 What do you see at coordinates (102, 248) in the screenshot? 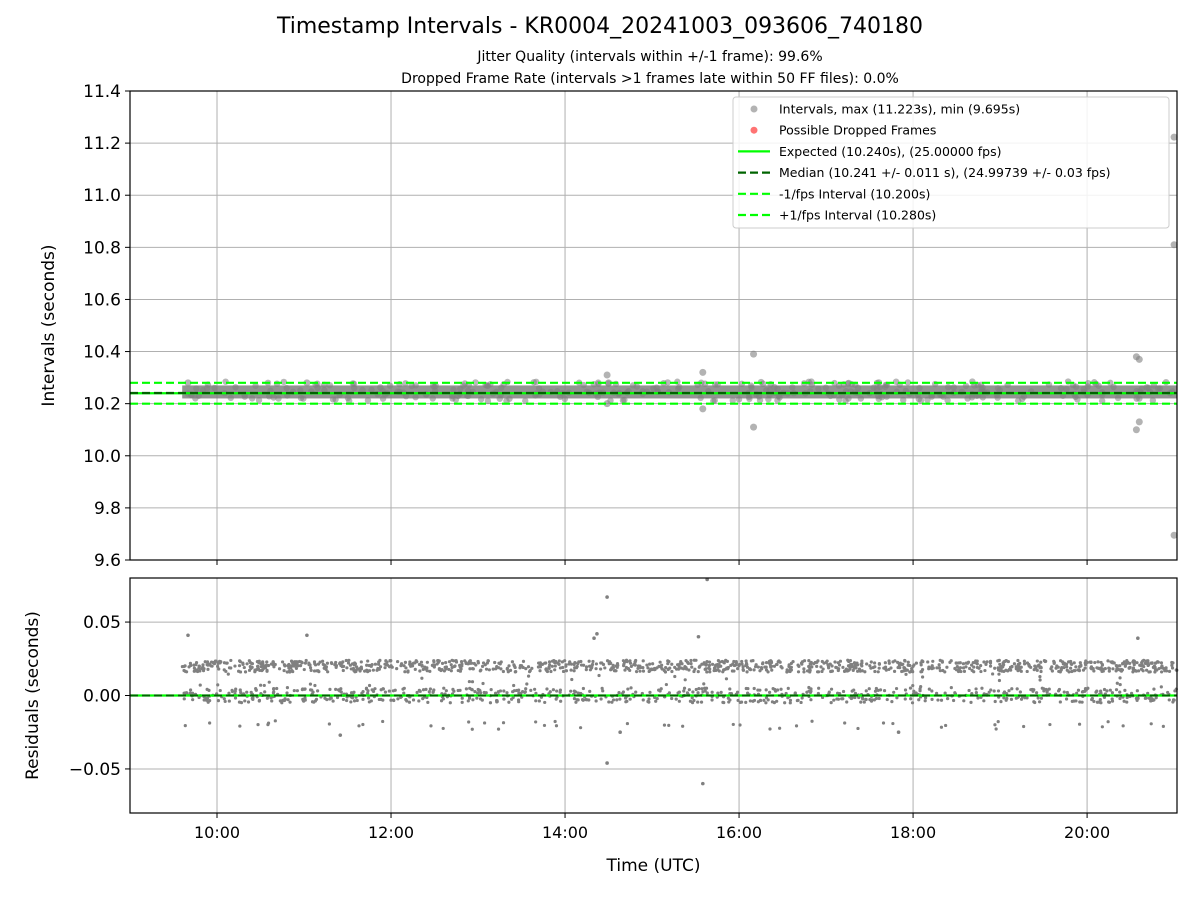
I see `y-tick-label: 10.8` at bounding box center [102, 248].